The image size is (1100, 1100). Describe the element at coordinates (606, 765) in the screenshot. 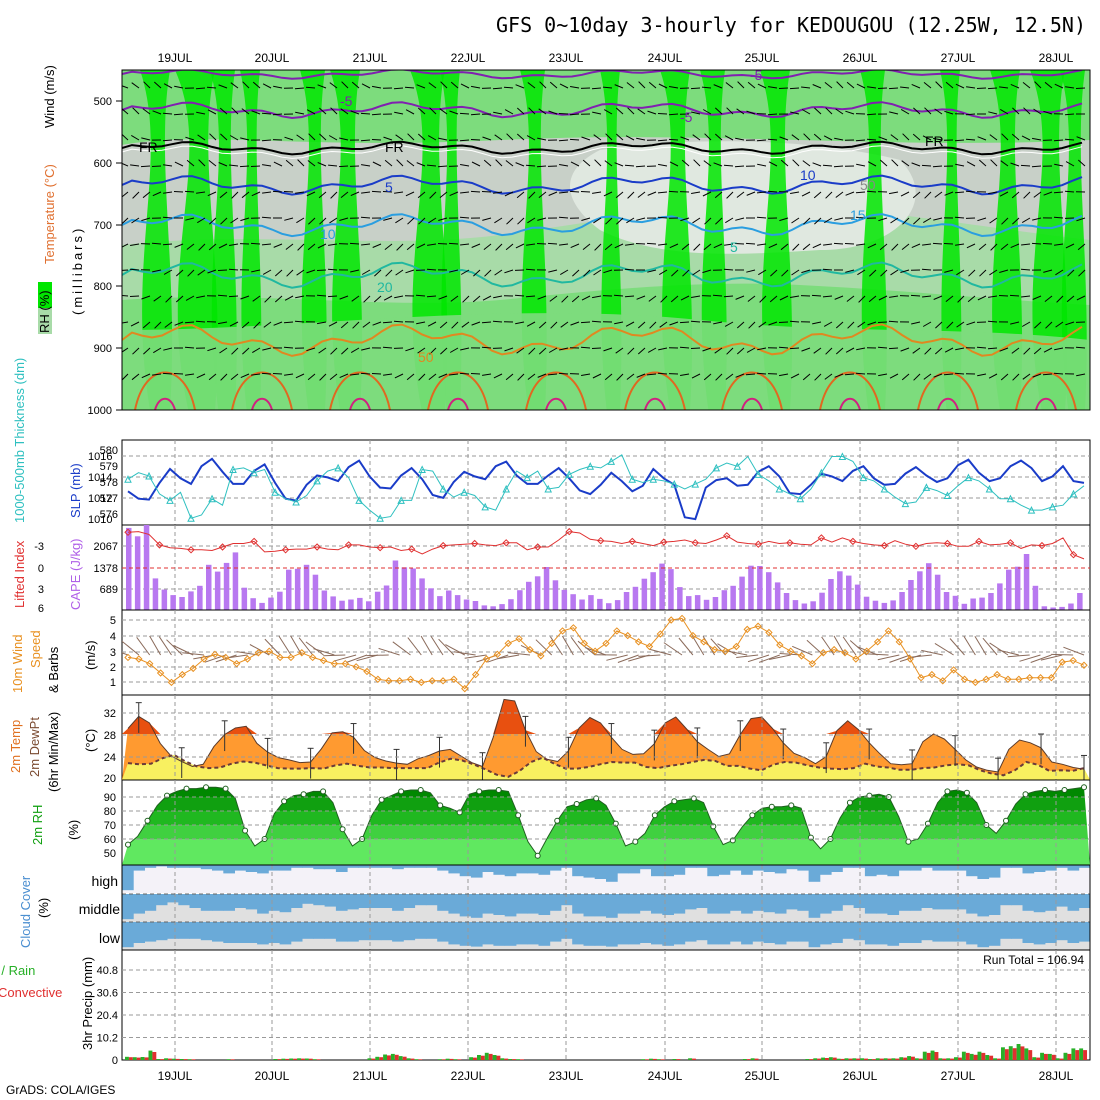

I see `dewpoint-line` at that location.